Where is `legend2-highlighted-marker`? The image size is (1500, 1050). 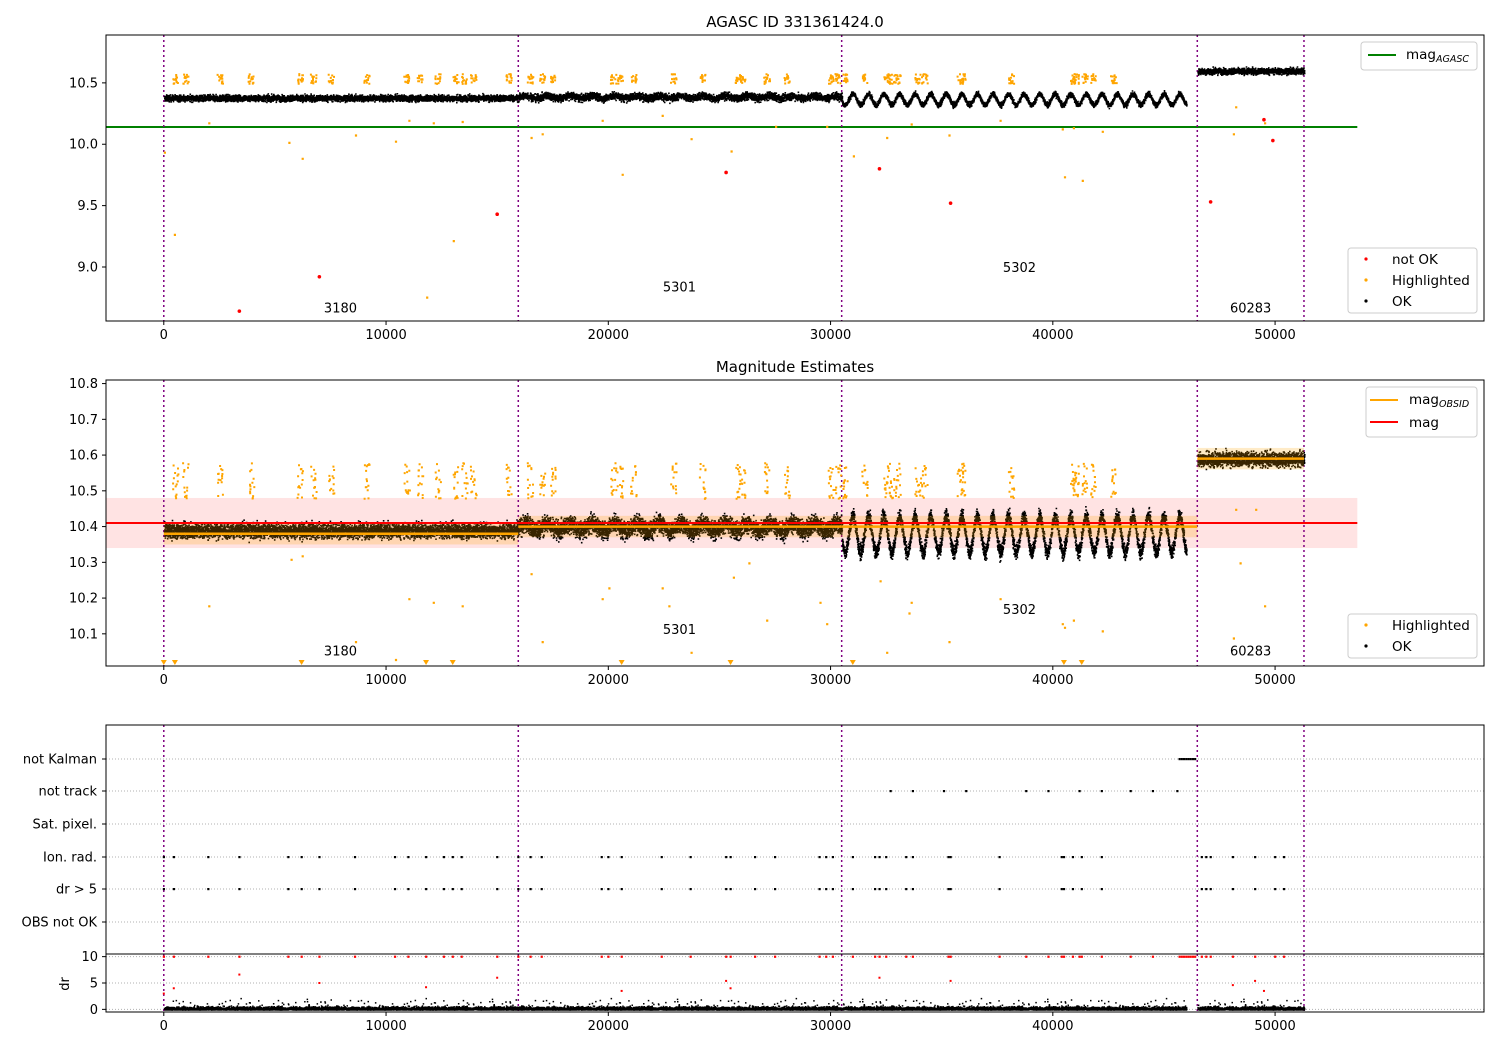
legend2-highlighted-marker is located at coordinates (1366, 625).